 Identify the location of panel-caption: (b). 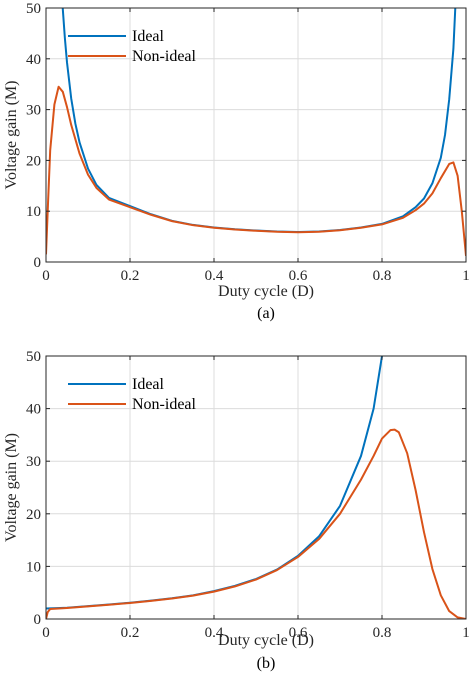
(266, 663).